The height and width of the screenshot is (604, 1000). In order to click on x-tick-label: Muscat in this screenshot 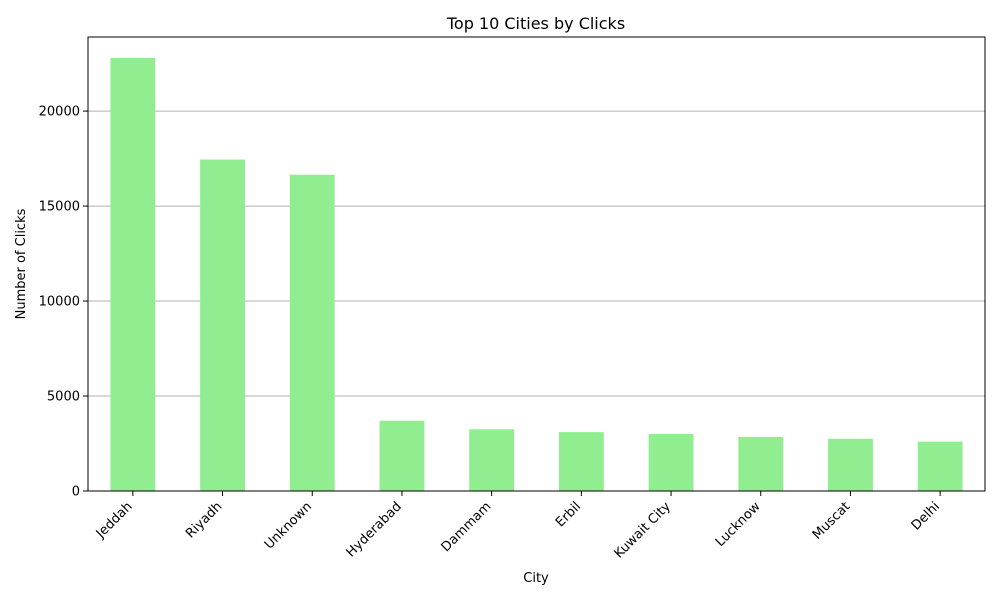, I will do `click(831, 520)`.